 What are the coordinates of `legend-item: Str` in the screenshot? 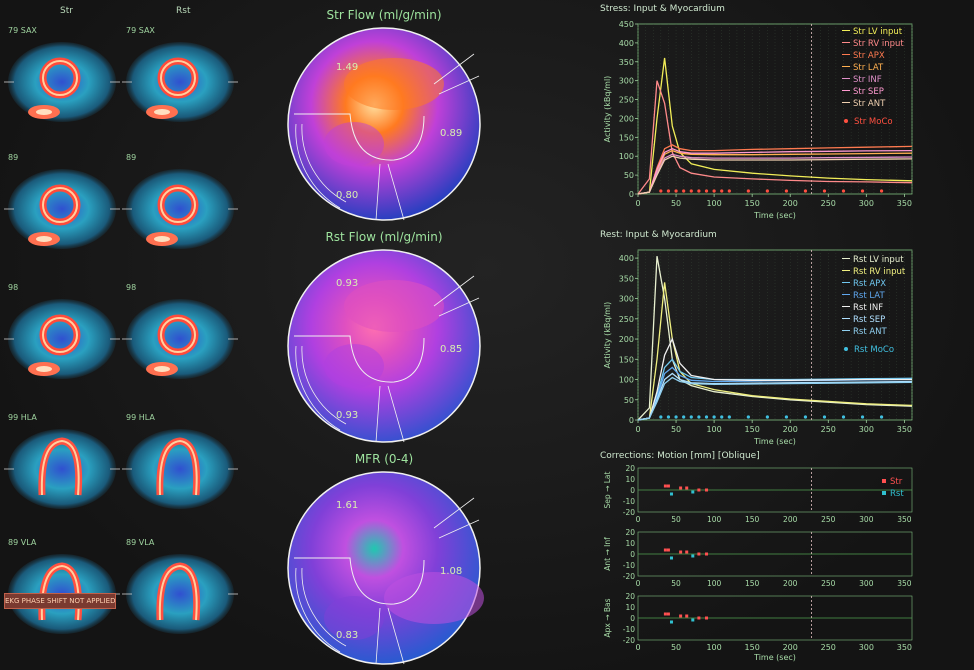 It's located at (912, 482).